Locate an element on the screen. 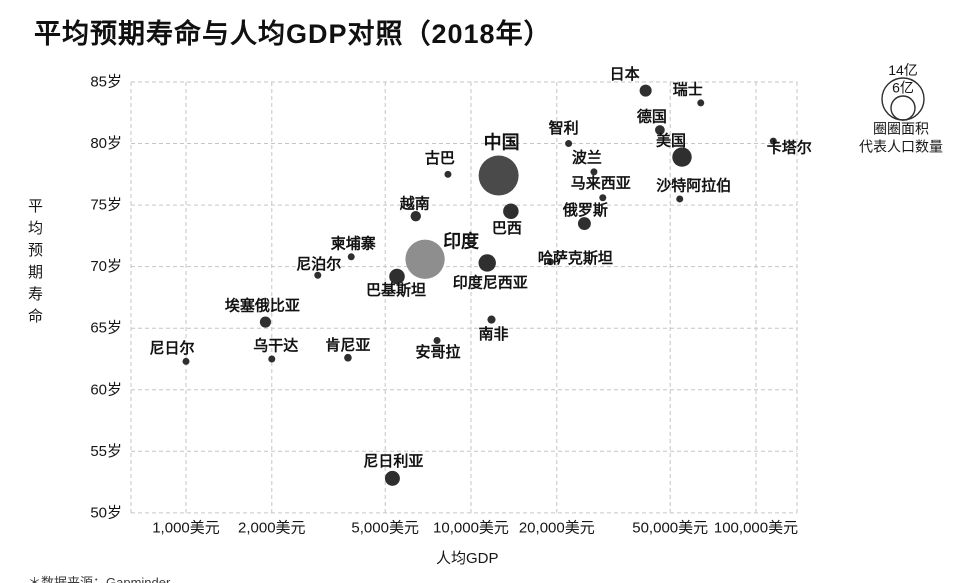 The width and height of the screenshot is (979, 583). y-tick-label: 65岁 is located at coordinates (106, 328).